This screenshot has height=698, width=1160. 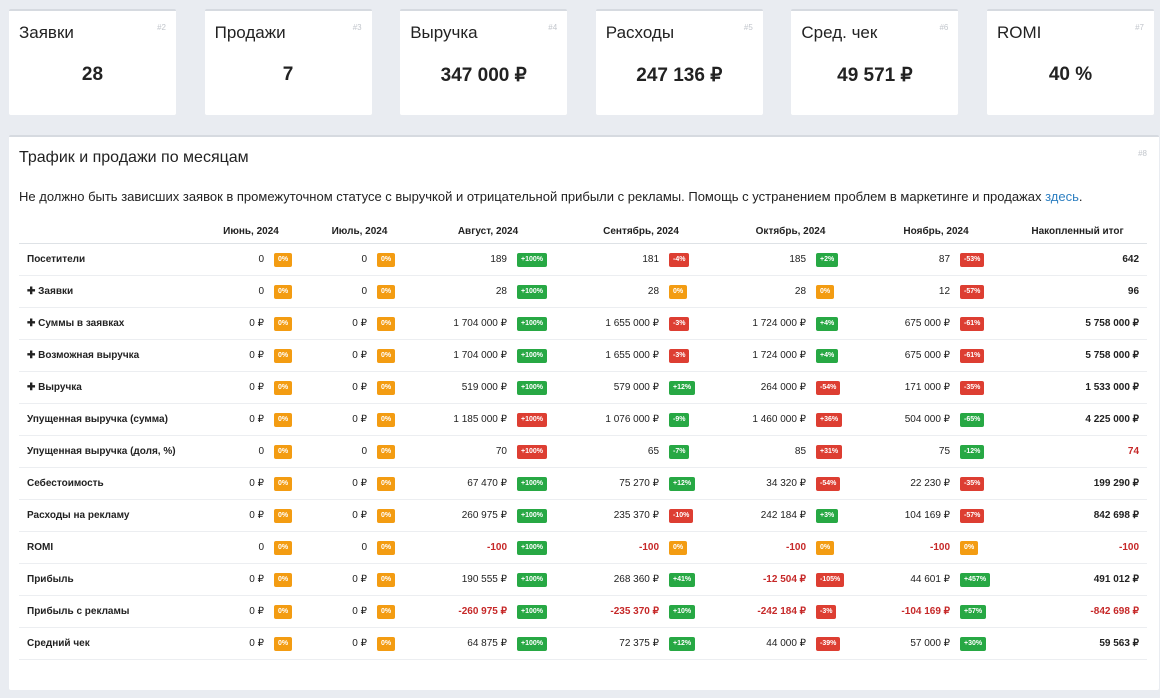 I want to click on row-label: ✚ Заявки, so click(x=106, y=291).